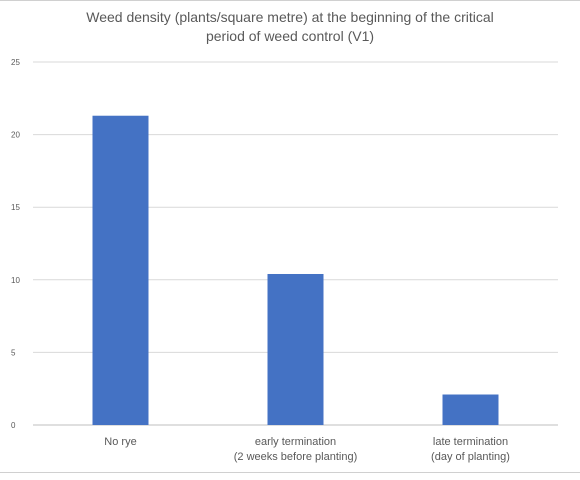  What do you see at coordinates (15, 135) in the screenshot?
I see `y-tick-label: 20` at bounding box center [15, 135].